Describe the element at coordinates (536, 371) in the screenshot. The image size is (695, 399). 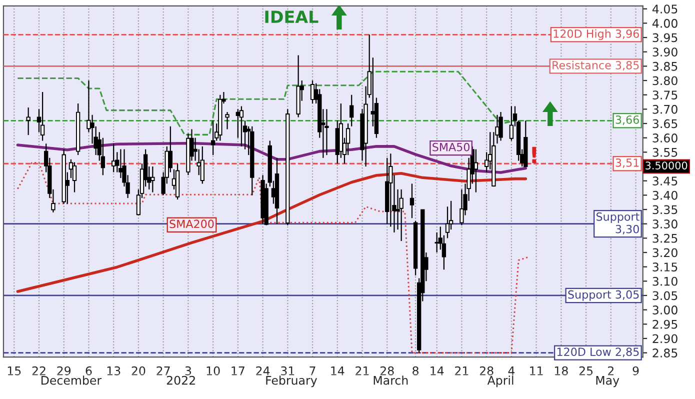
I see `x-tick-label: 11` at that location.